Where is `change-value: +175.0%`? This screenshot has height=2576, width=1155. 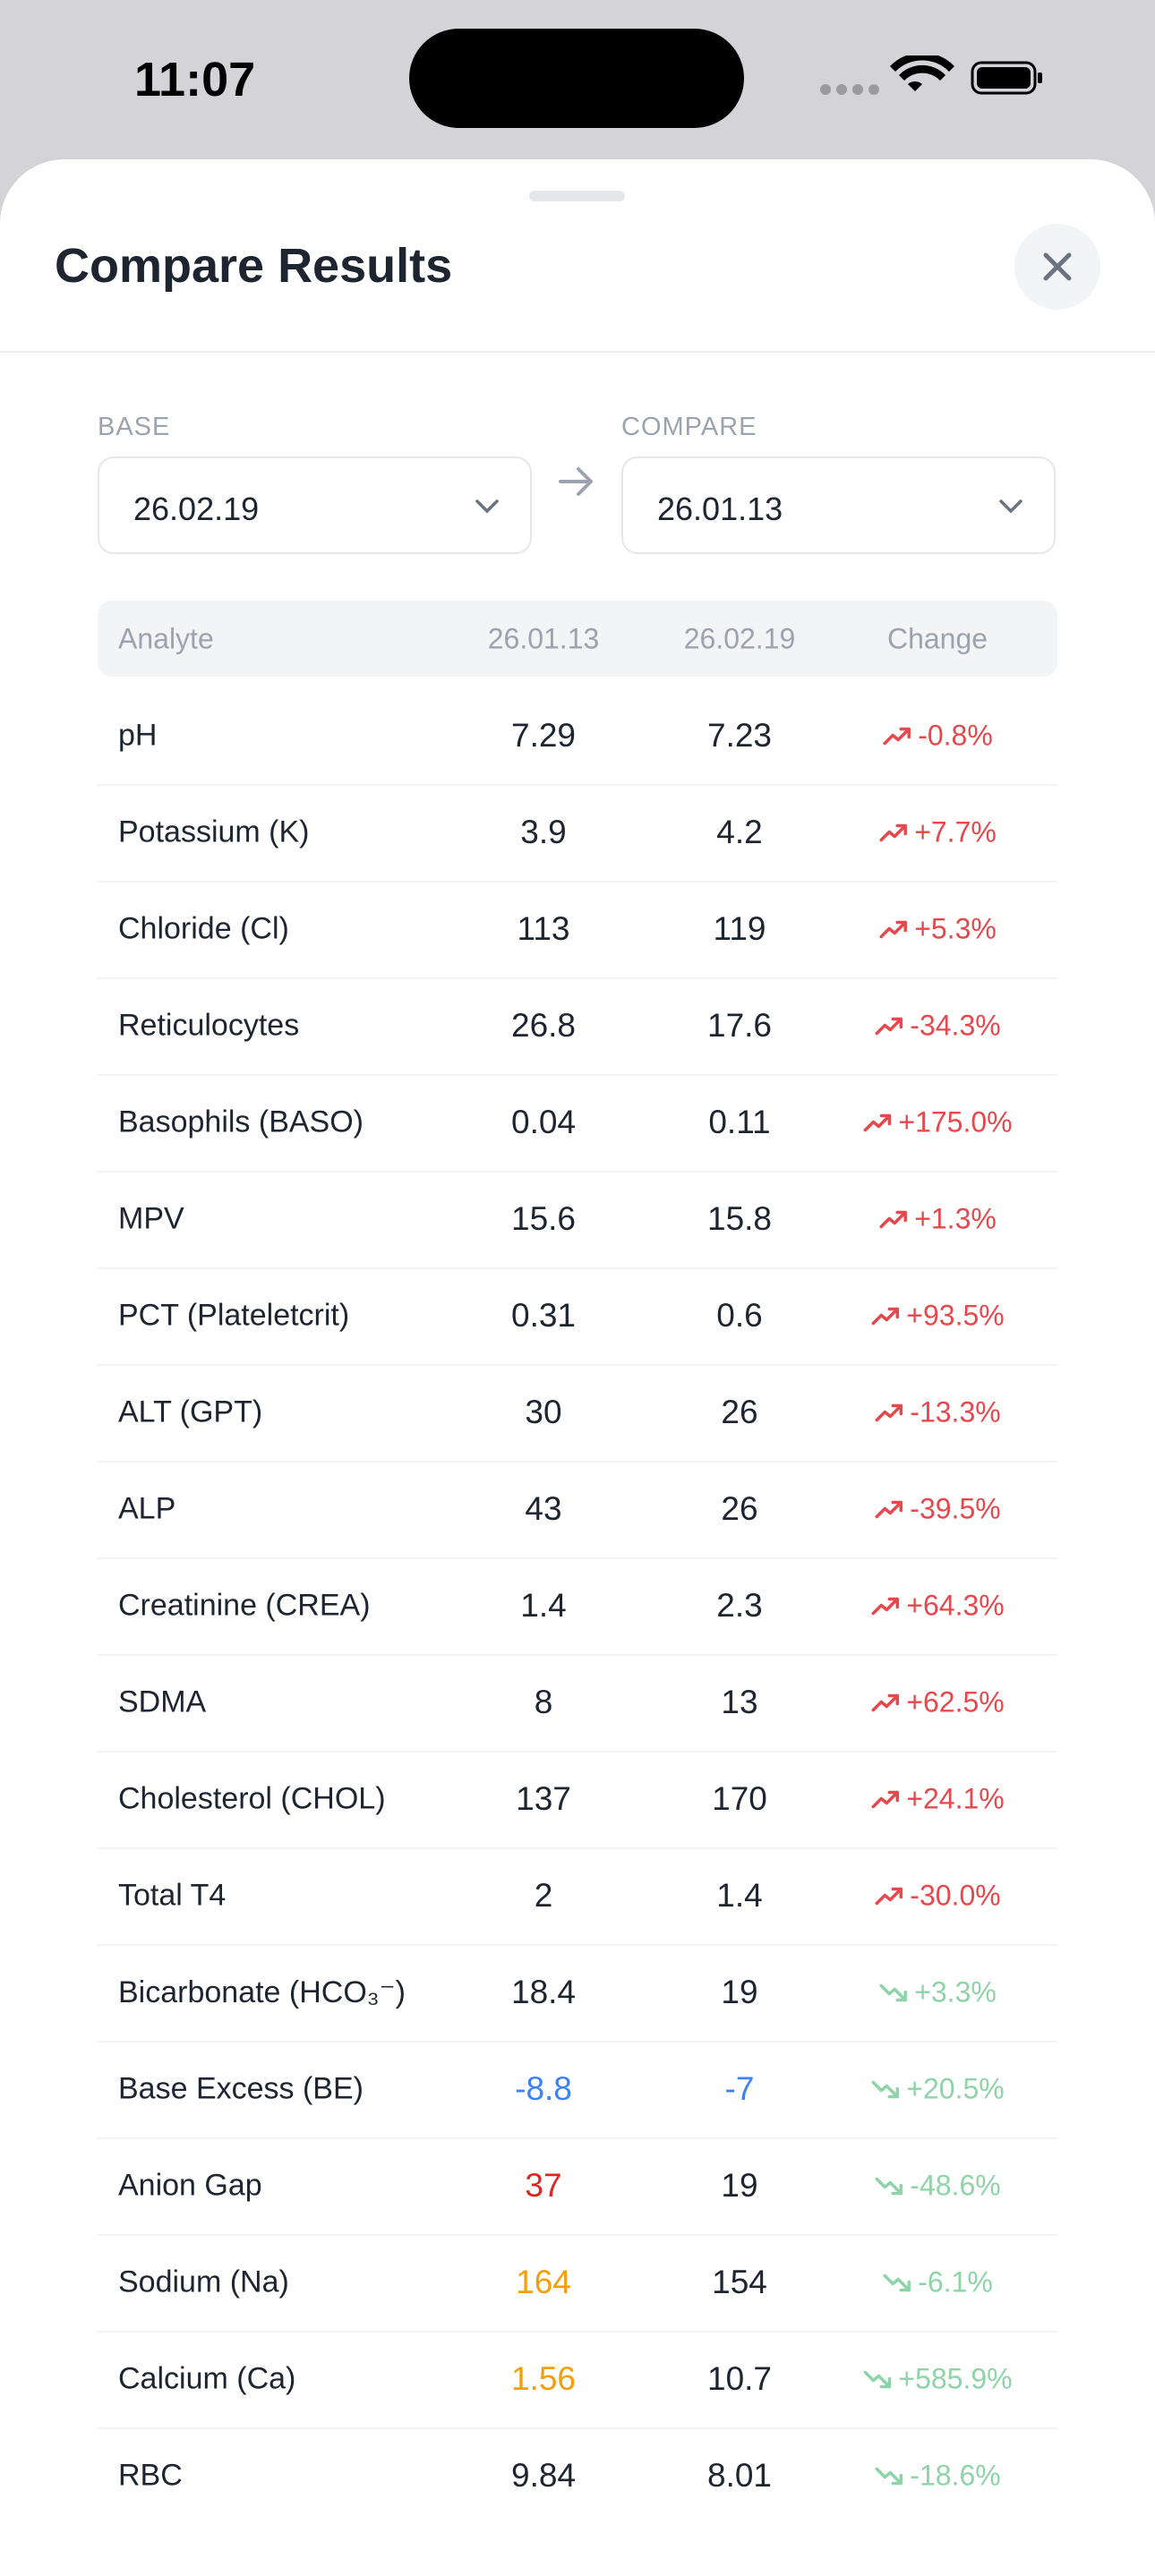
change-value: +175.0% is located at coordinates (955, 1122).